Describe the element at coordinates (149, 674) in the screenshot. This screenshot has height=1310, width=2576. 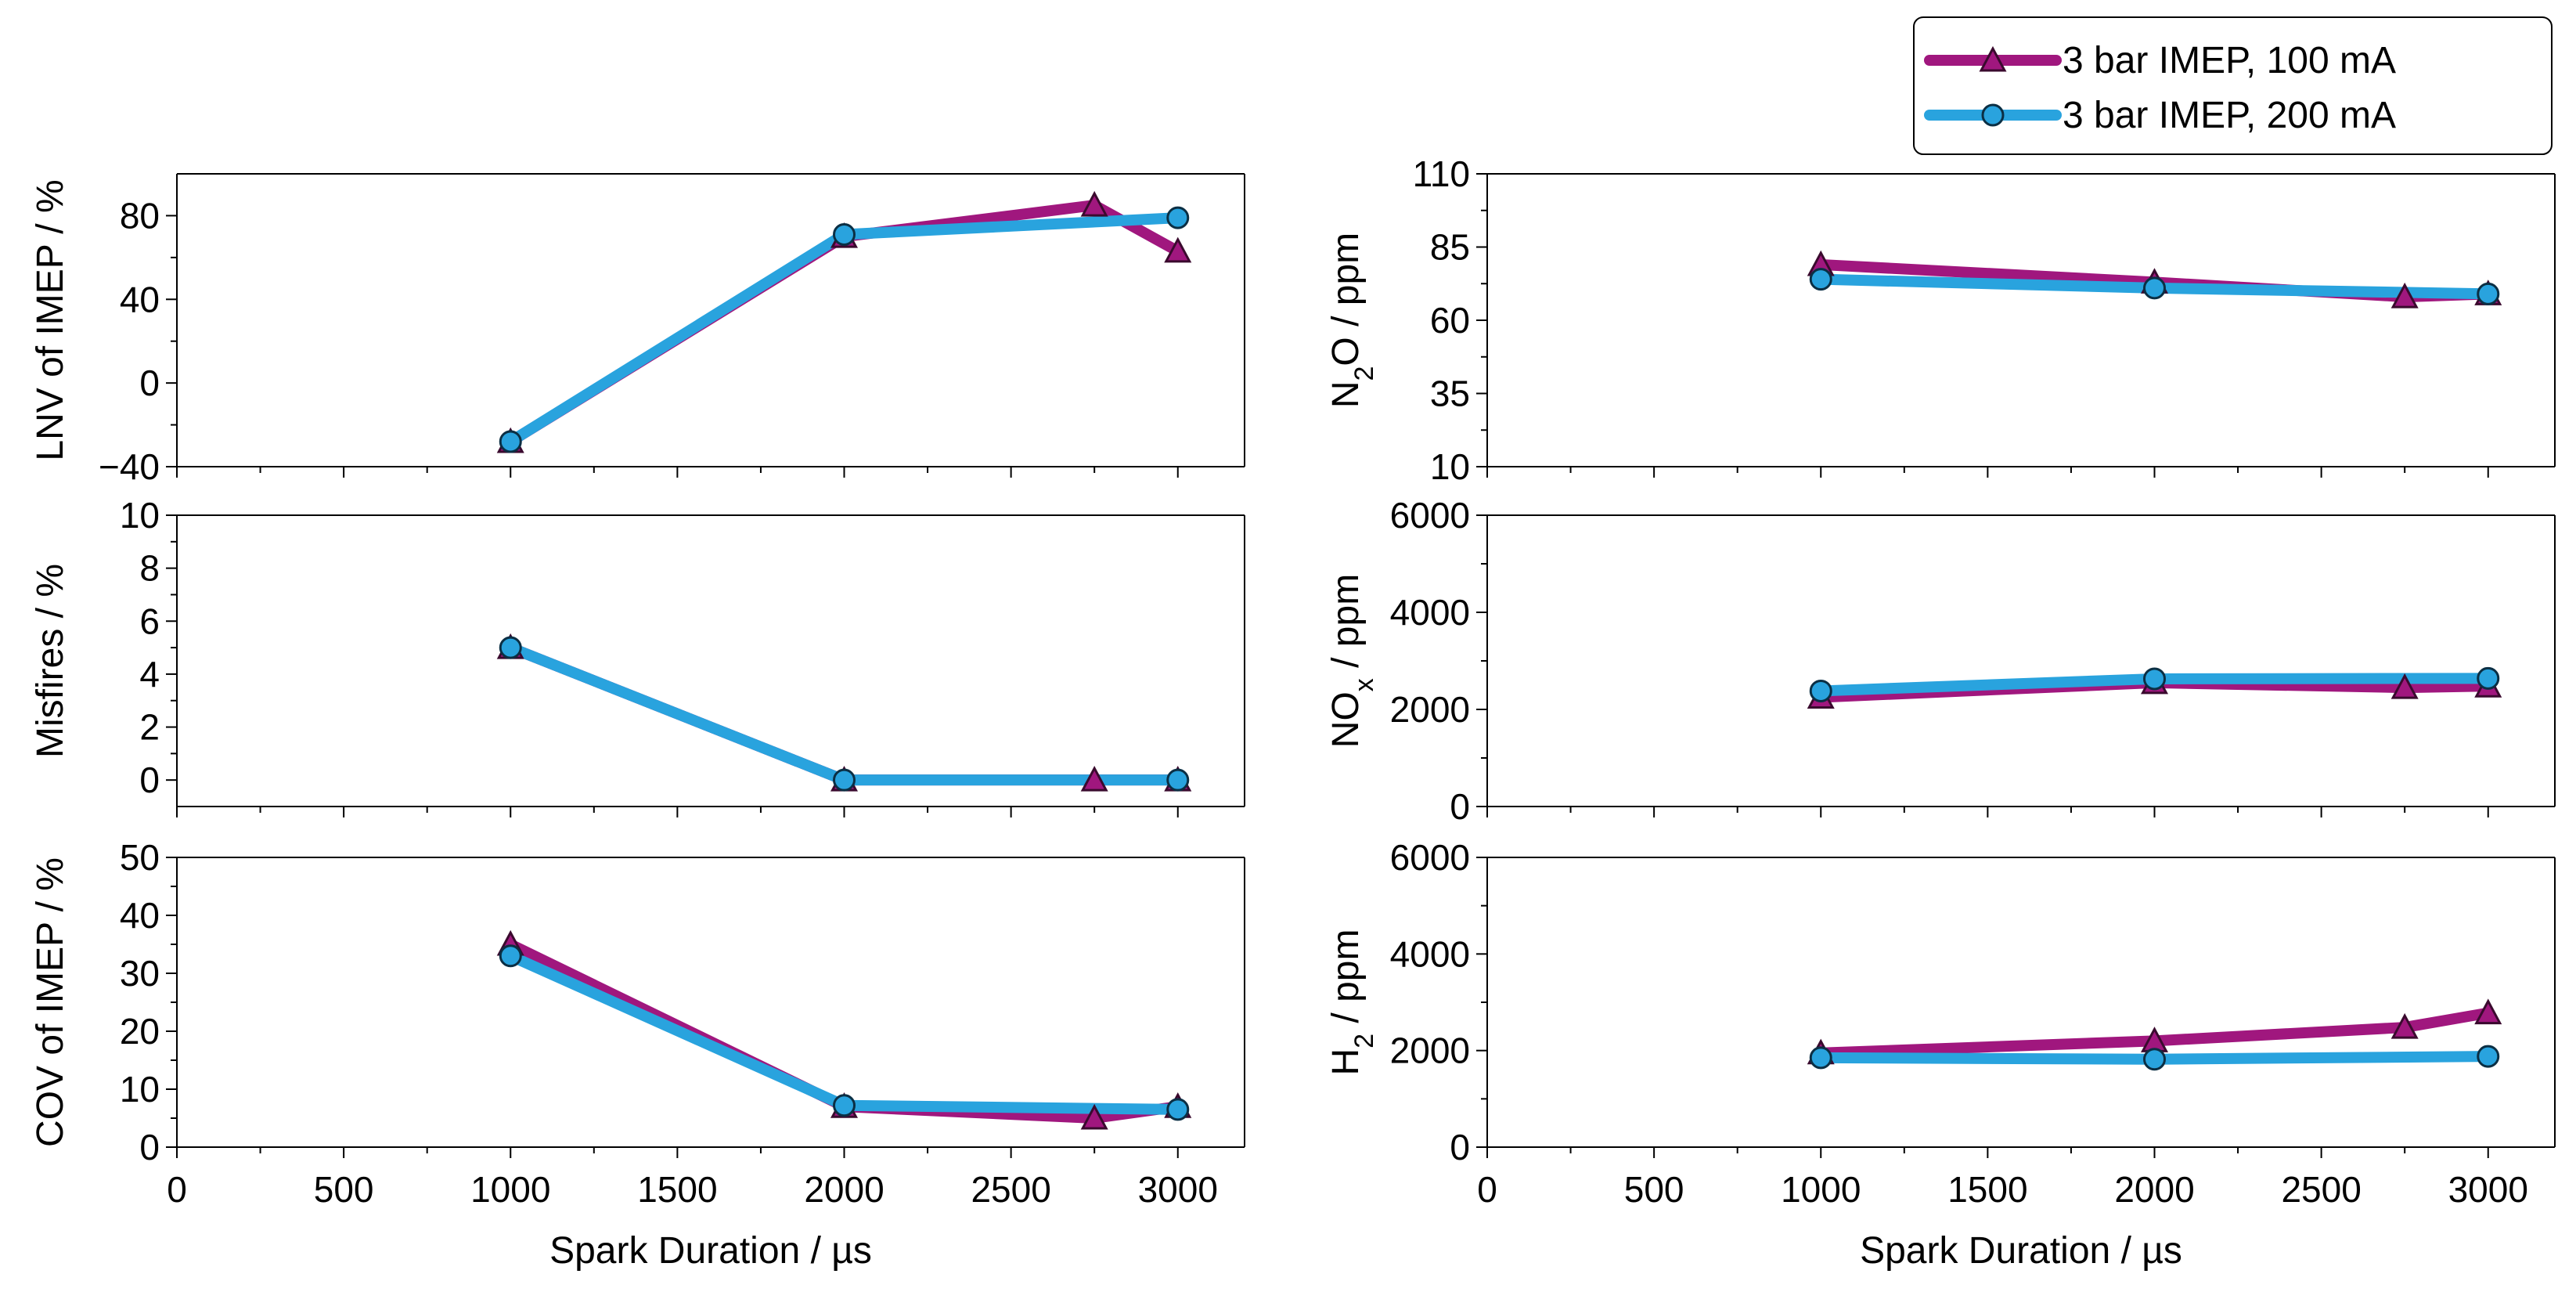
I see `y-tick-label: 4` at that location.